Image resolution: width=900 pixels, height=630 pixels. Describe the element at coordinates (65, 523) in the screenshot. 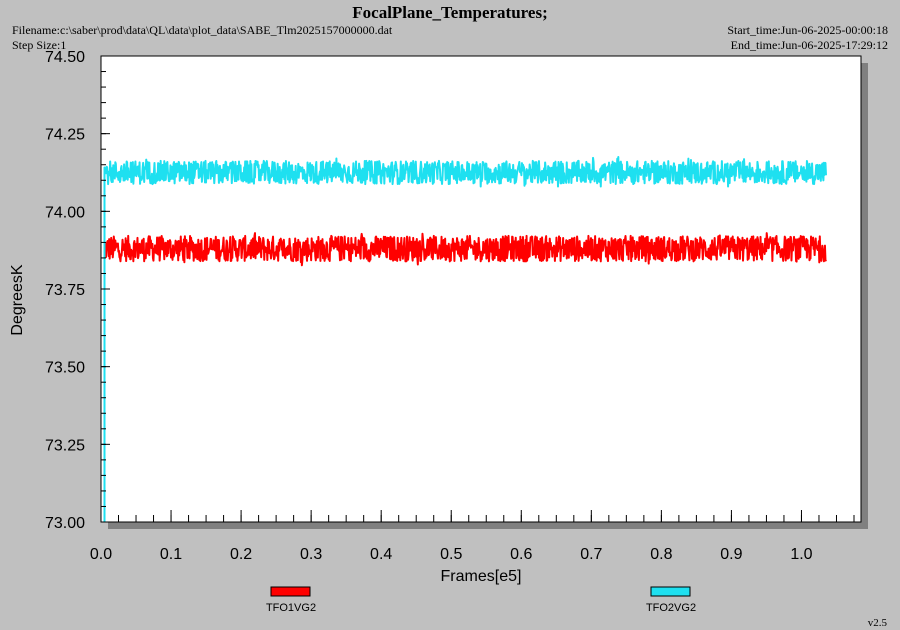

I see `y-tick-label: 73.00` at that location.